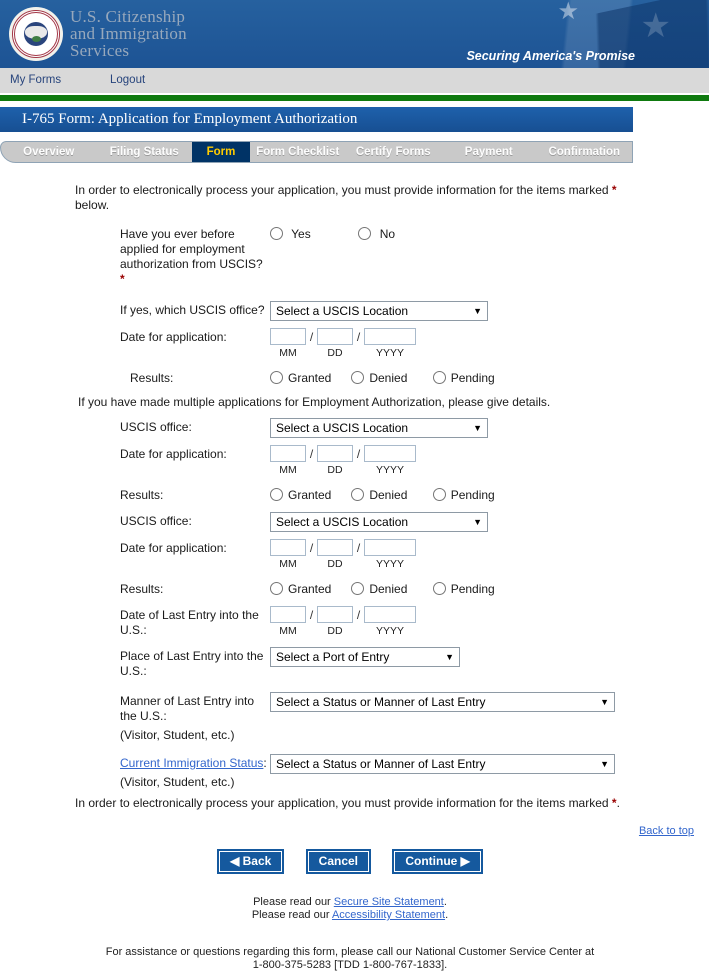 This screenshot has height=972, width=709. What do you see at coordinates (335, 547) in the screenshot?
I see `date-application-3-dd-input` at bounding box center [335, 547].